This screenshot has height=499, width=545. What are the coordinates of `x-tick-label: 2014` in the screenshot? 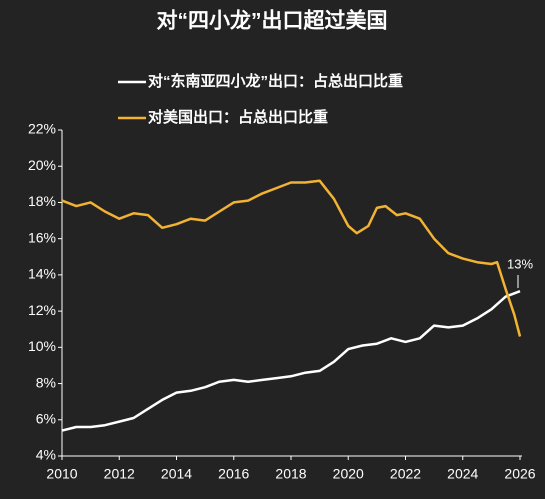 It's located at (176, 474).